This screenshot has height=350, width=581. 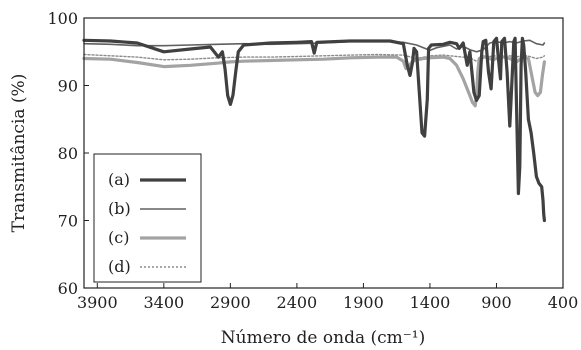 I want to click on x-tick-label: 2400, so click(x=297, y=302).